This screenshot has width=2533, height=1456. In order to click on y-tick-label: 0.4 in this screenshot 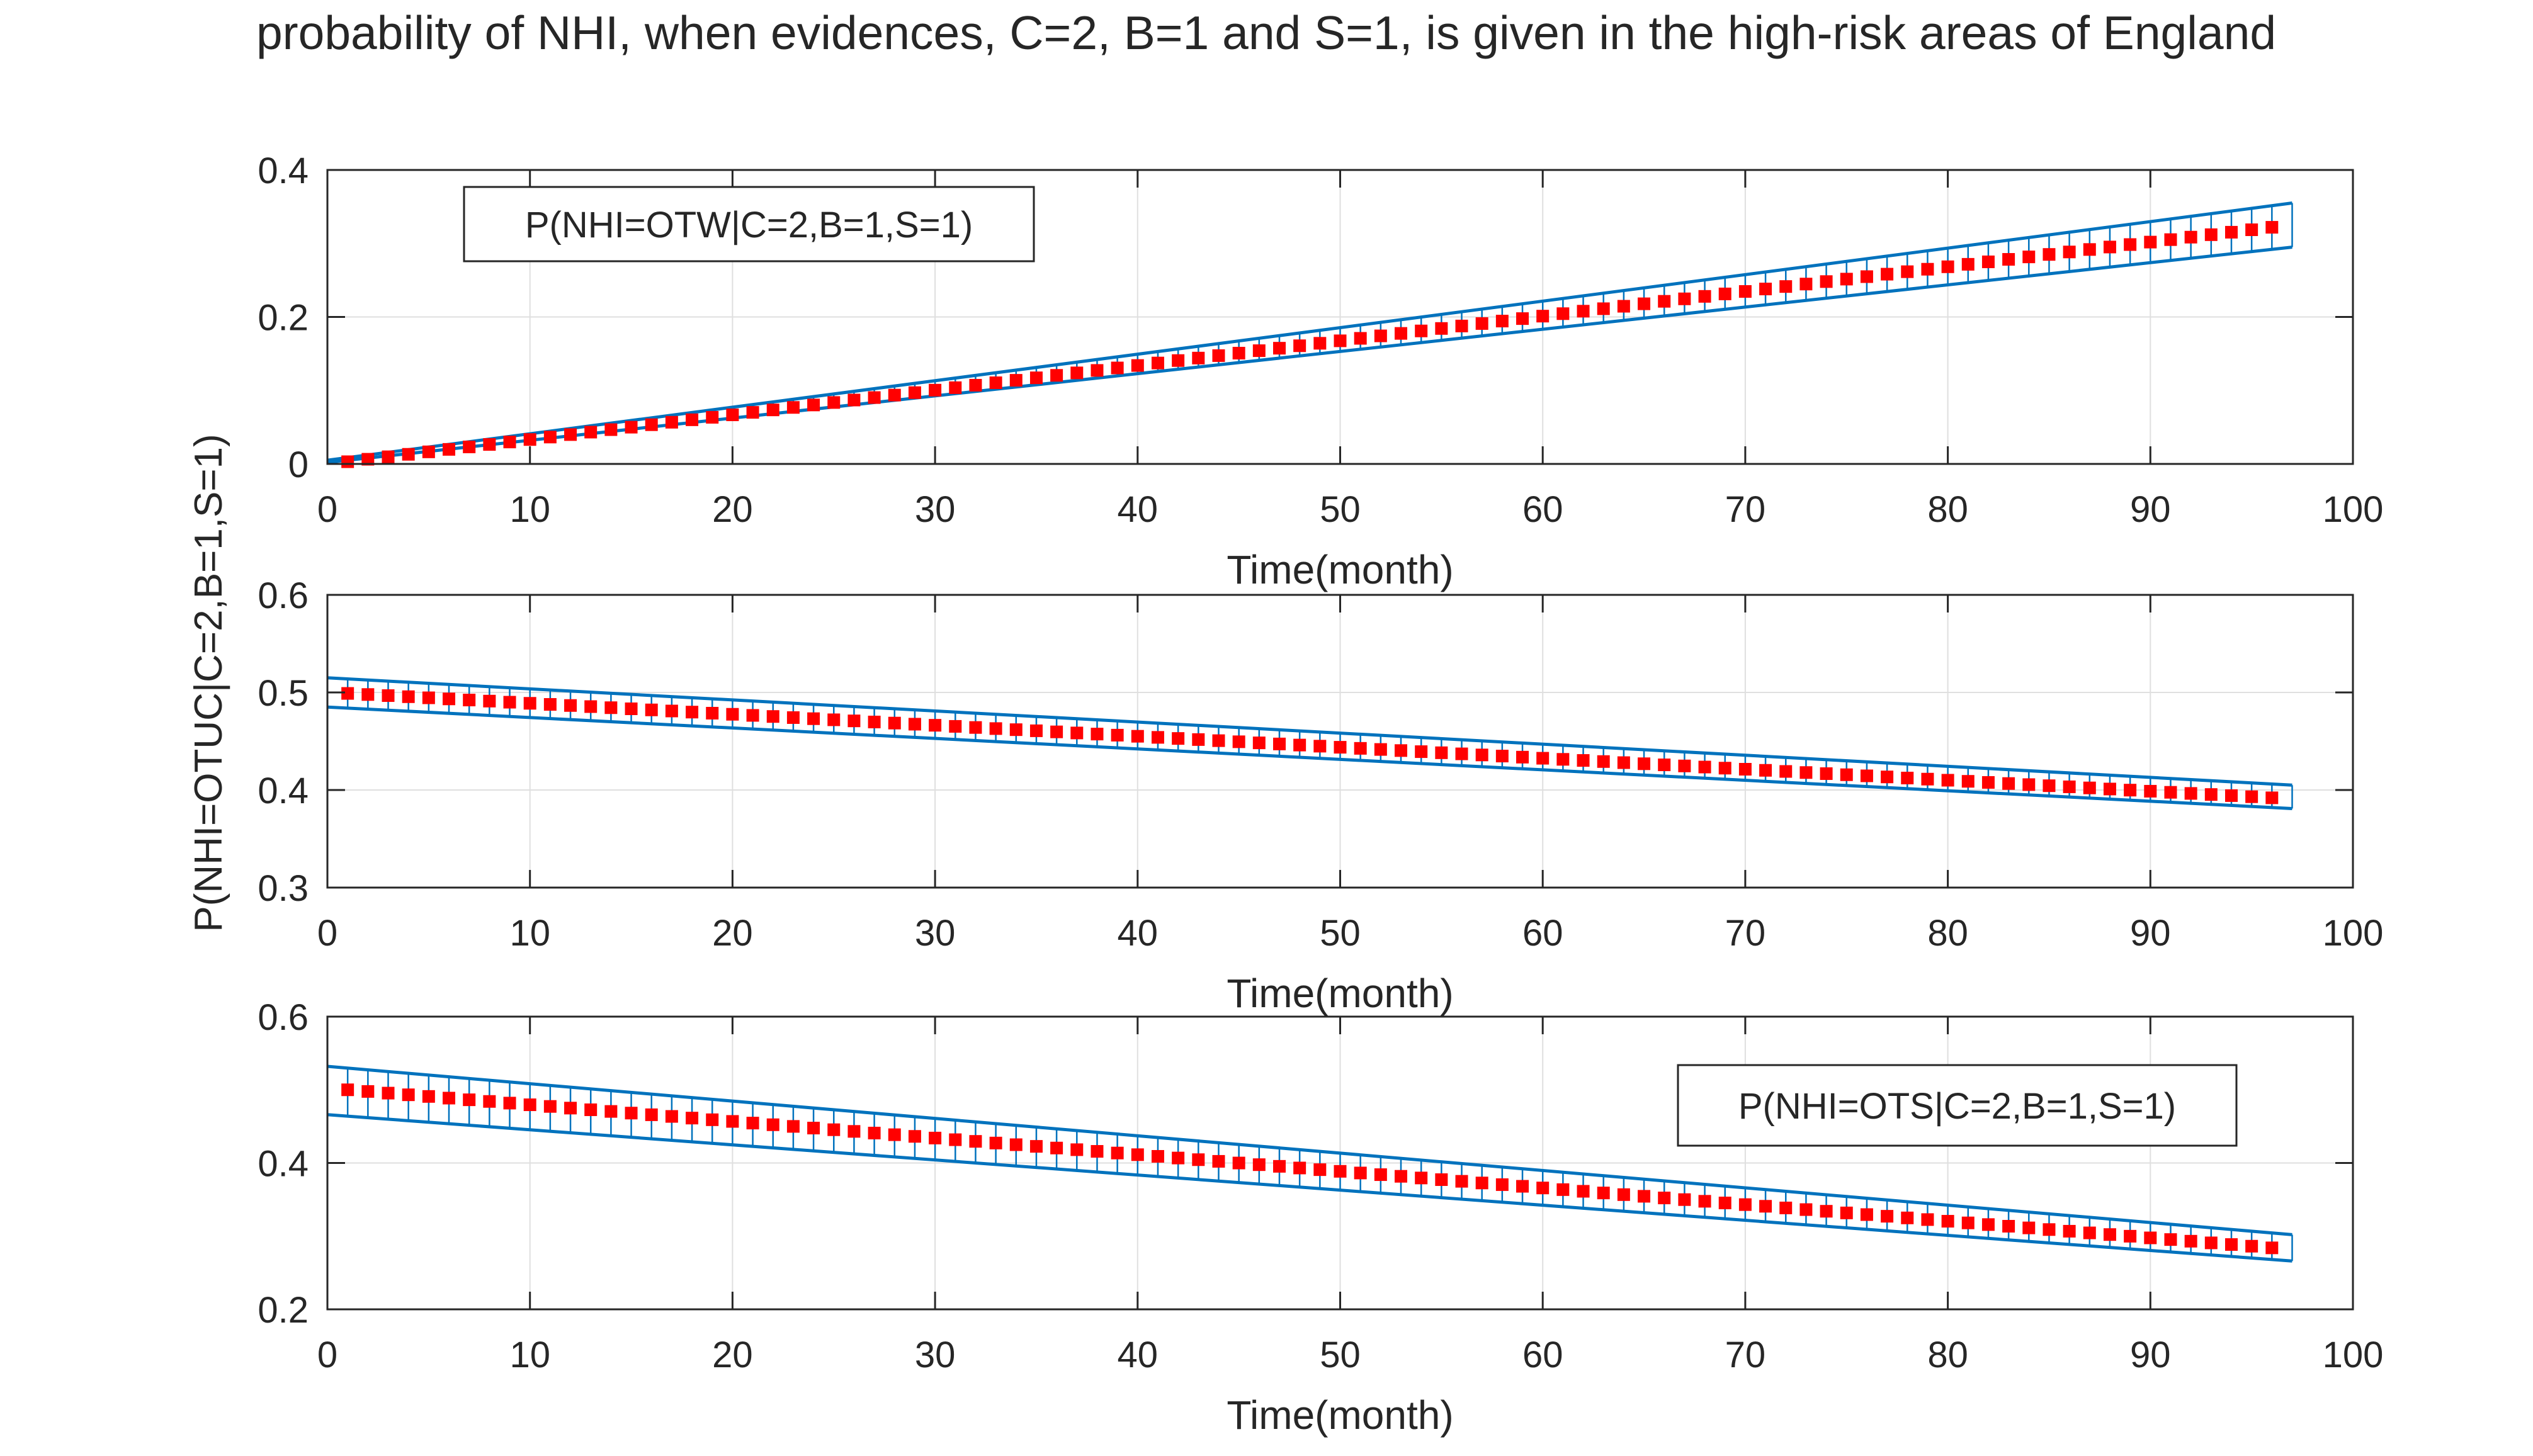, I will do `click(283, 170)`.